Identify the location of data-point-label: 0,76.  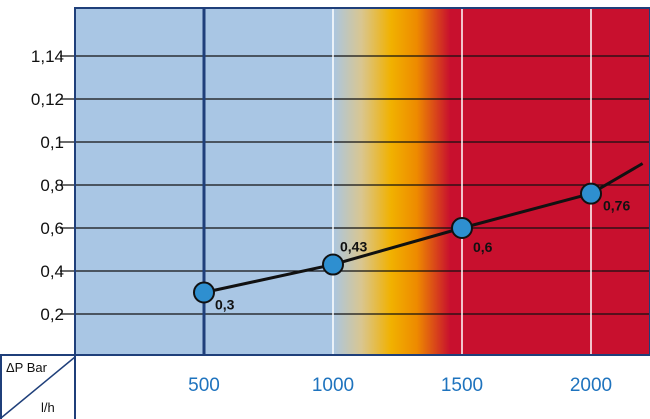
(616, 206).